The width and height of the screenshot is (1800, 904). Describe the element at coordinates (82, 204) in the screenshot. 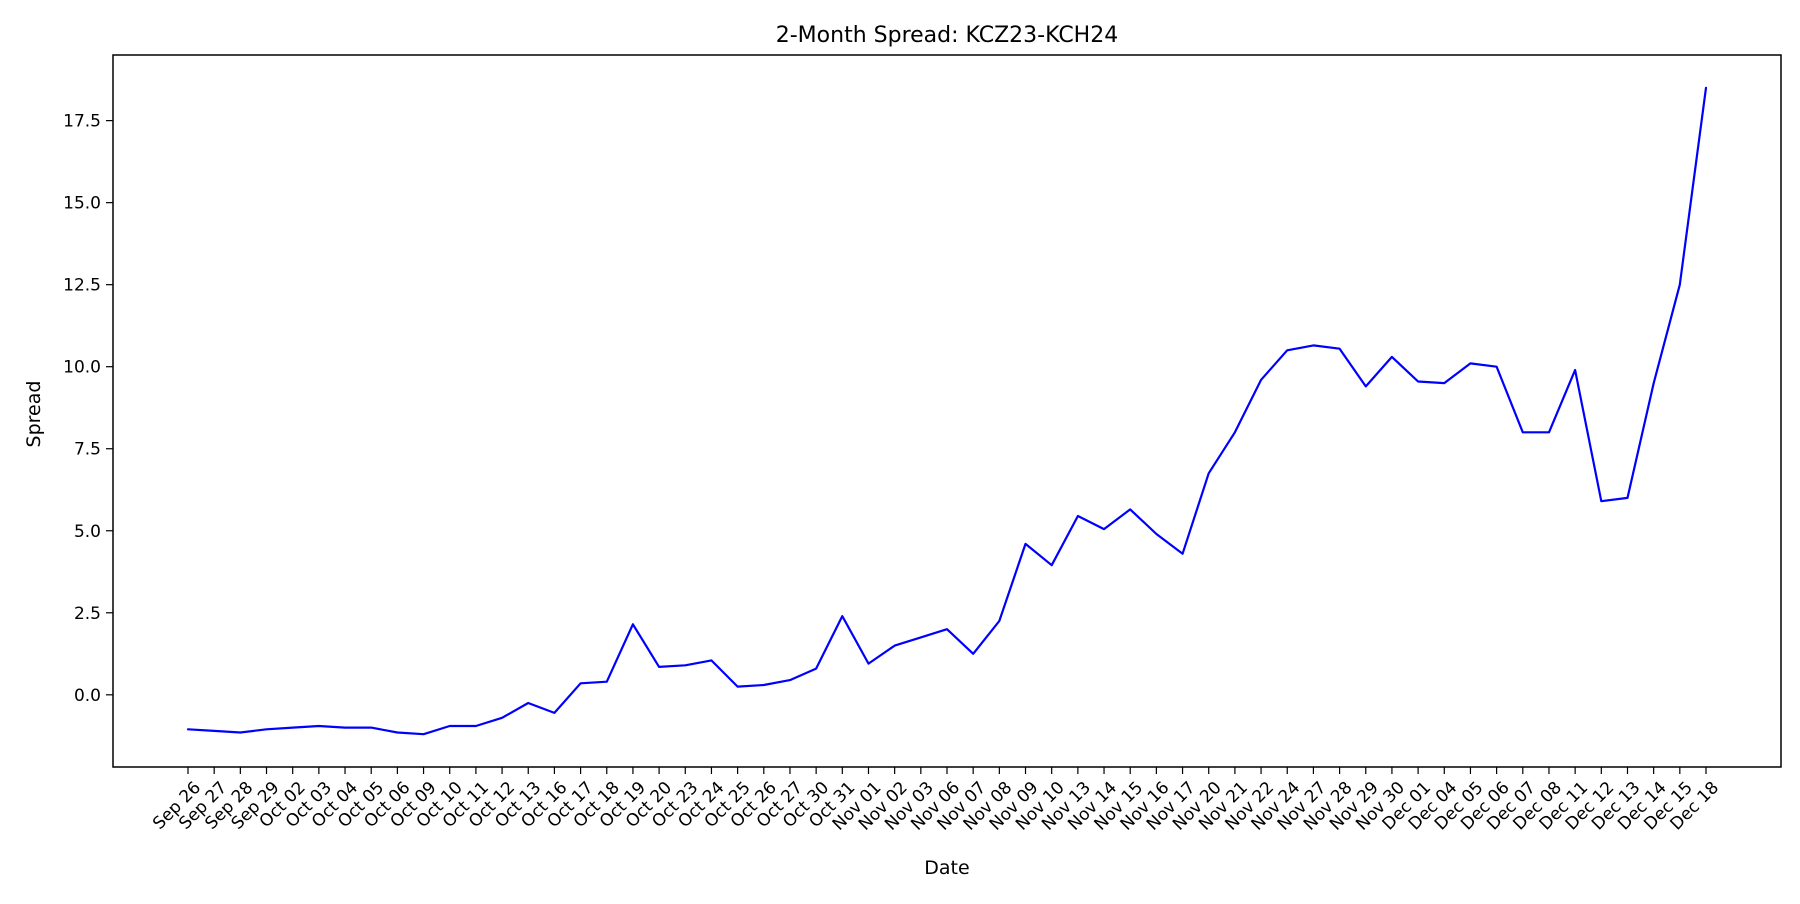

I see `y-tick-label: 15.0` at that location.